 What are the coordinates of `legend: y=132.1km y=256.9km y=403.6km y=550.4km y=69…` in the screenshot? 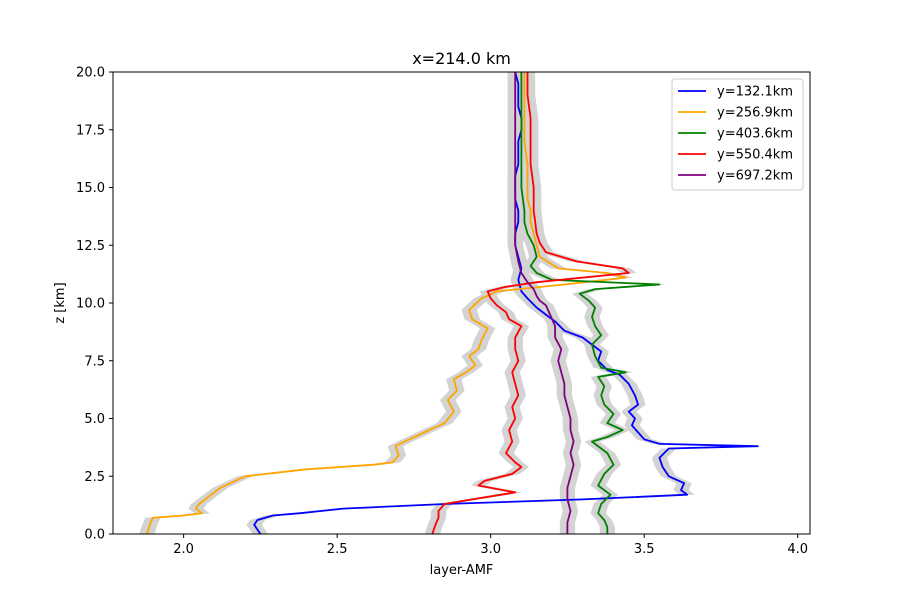 It's located at (737, 134).